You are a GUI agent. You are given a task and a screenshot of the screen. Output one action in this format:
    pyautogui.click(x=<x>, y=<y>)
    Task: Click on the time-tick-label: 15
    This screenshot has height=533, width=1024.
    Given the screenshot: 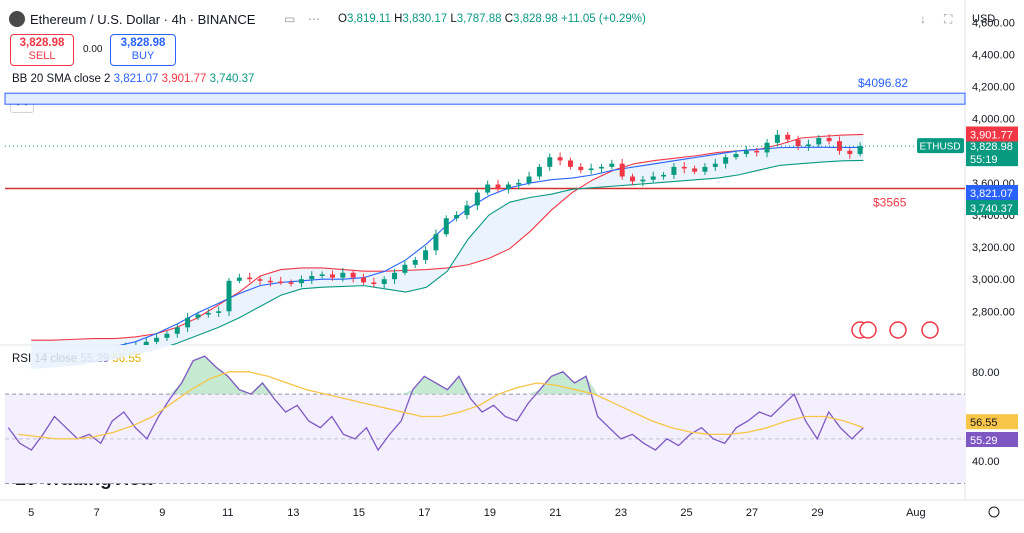 What is the action you would take?
    pyautogui.click(x=359, y=513)
    